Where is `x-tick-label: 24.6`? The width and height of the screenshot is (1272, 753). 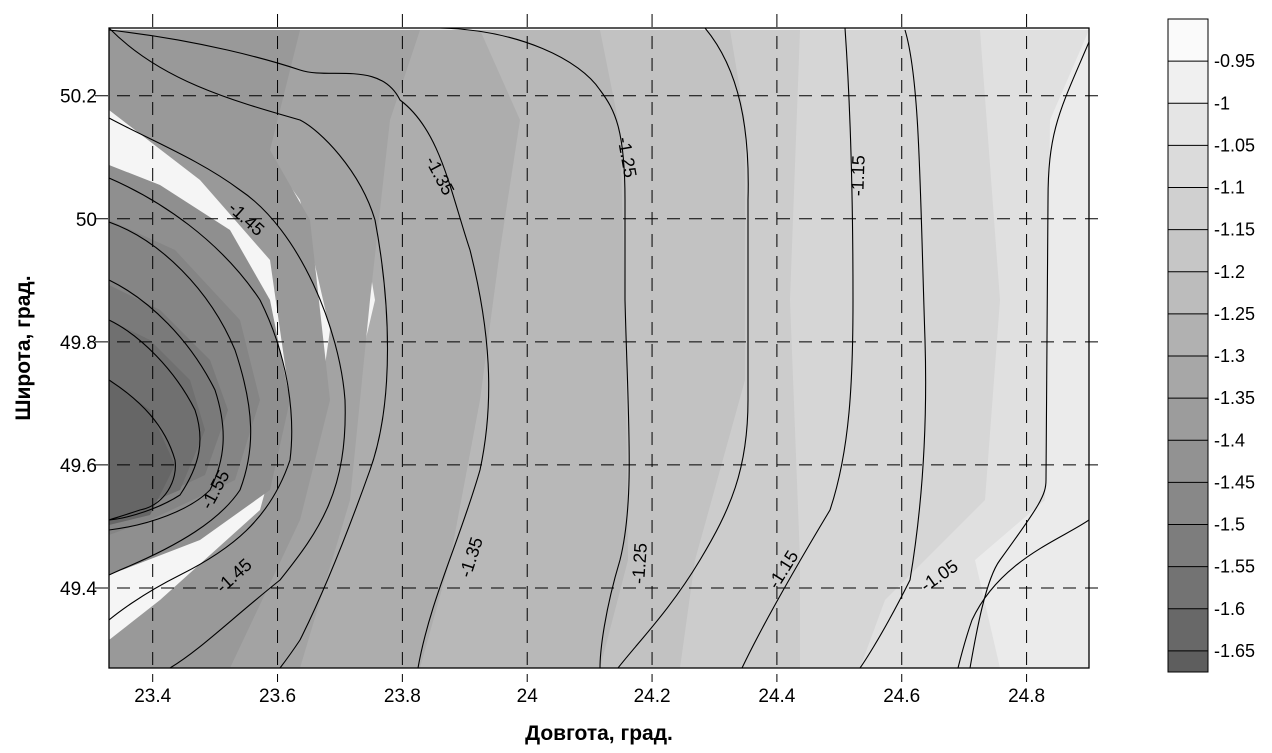 x-tick-label: 24.6 is located at coordinates (901, 696).